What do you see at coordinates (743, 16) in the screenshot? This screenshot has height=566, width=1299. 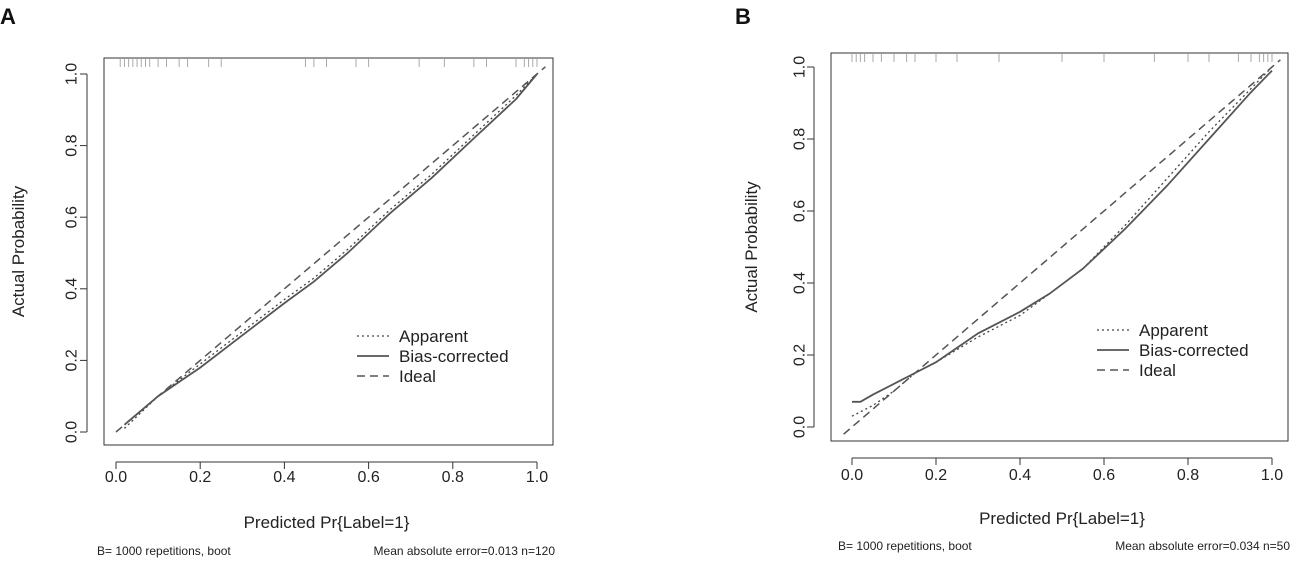 I see `panel-label: B` at bounding box center [743, 16].